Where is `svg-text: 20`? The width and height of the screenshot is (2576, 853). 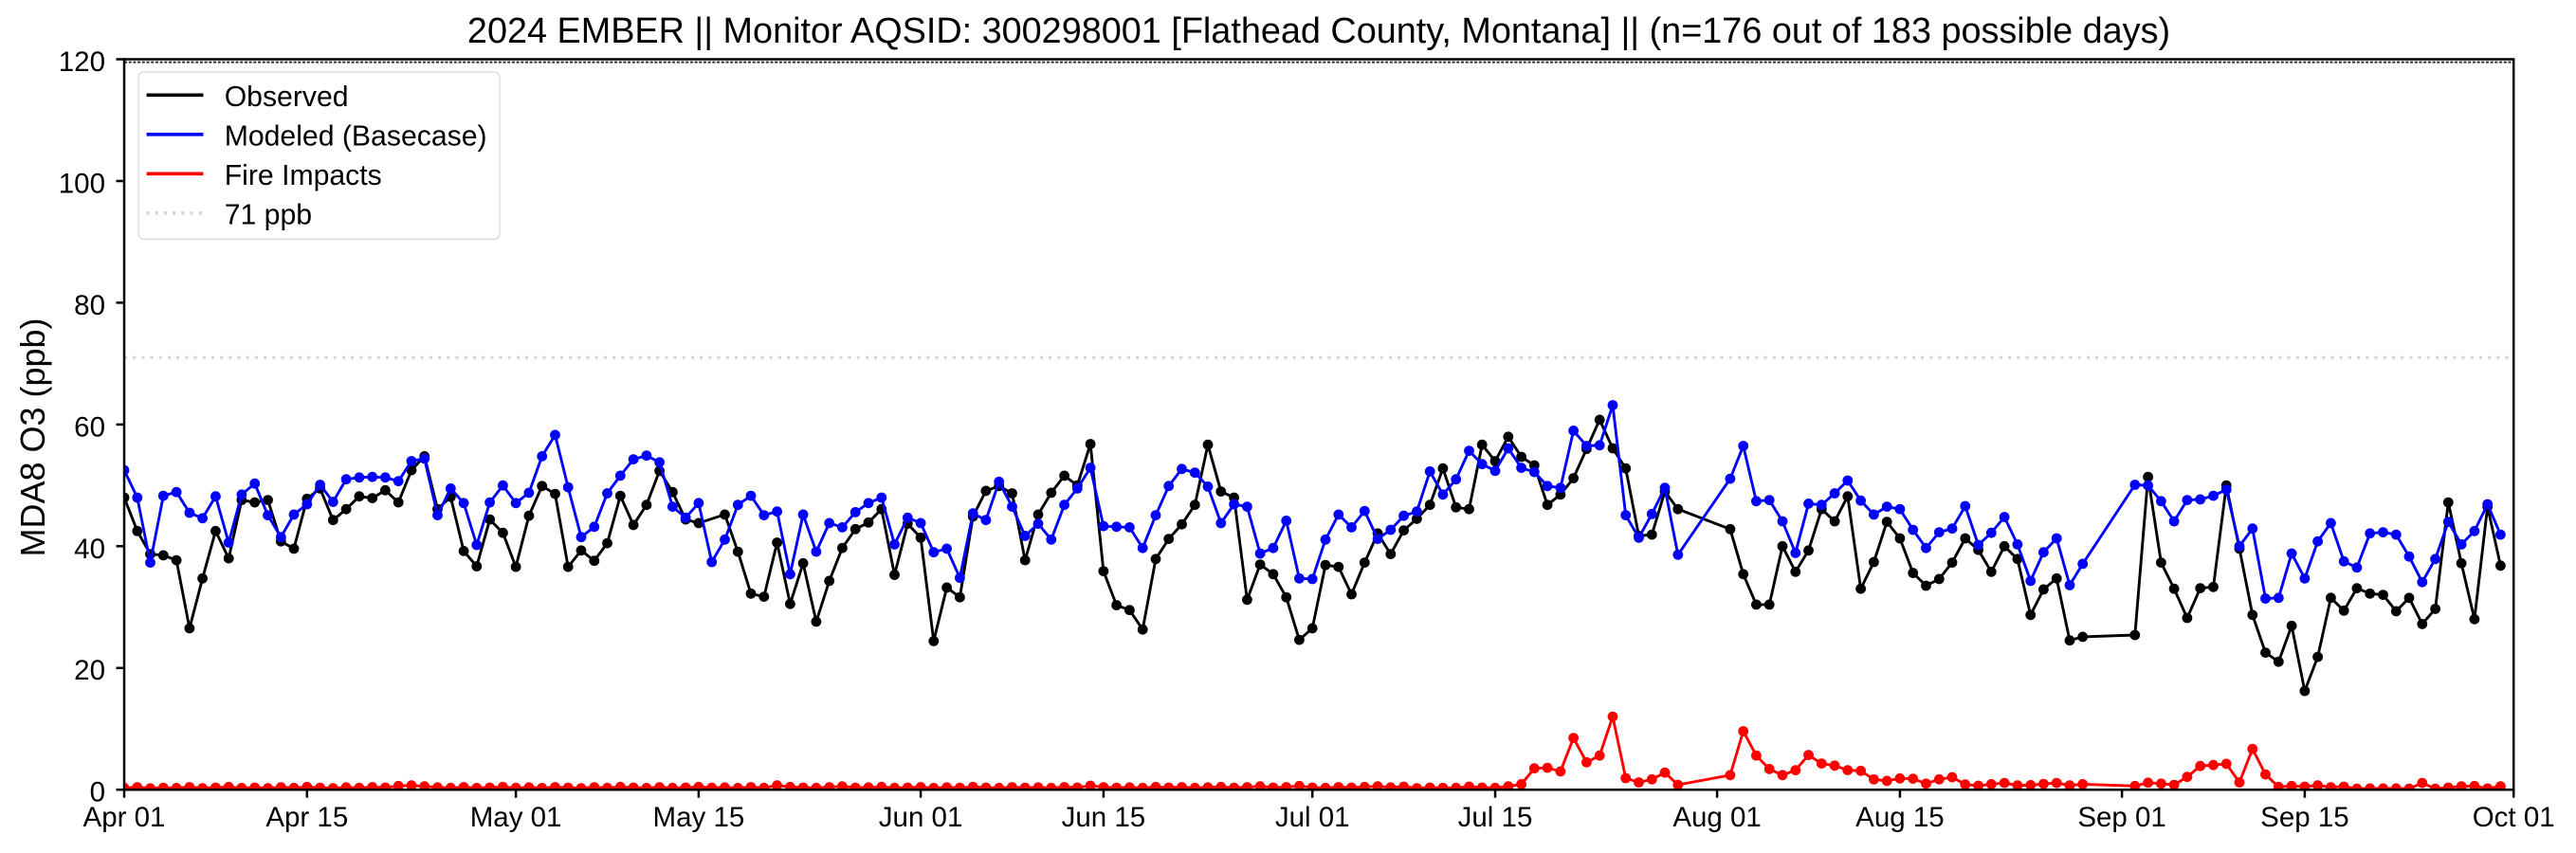 svg-text: 20 is located at coordinates (89, 670).